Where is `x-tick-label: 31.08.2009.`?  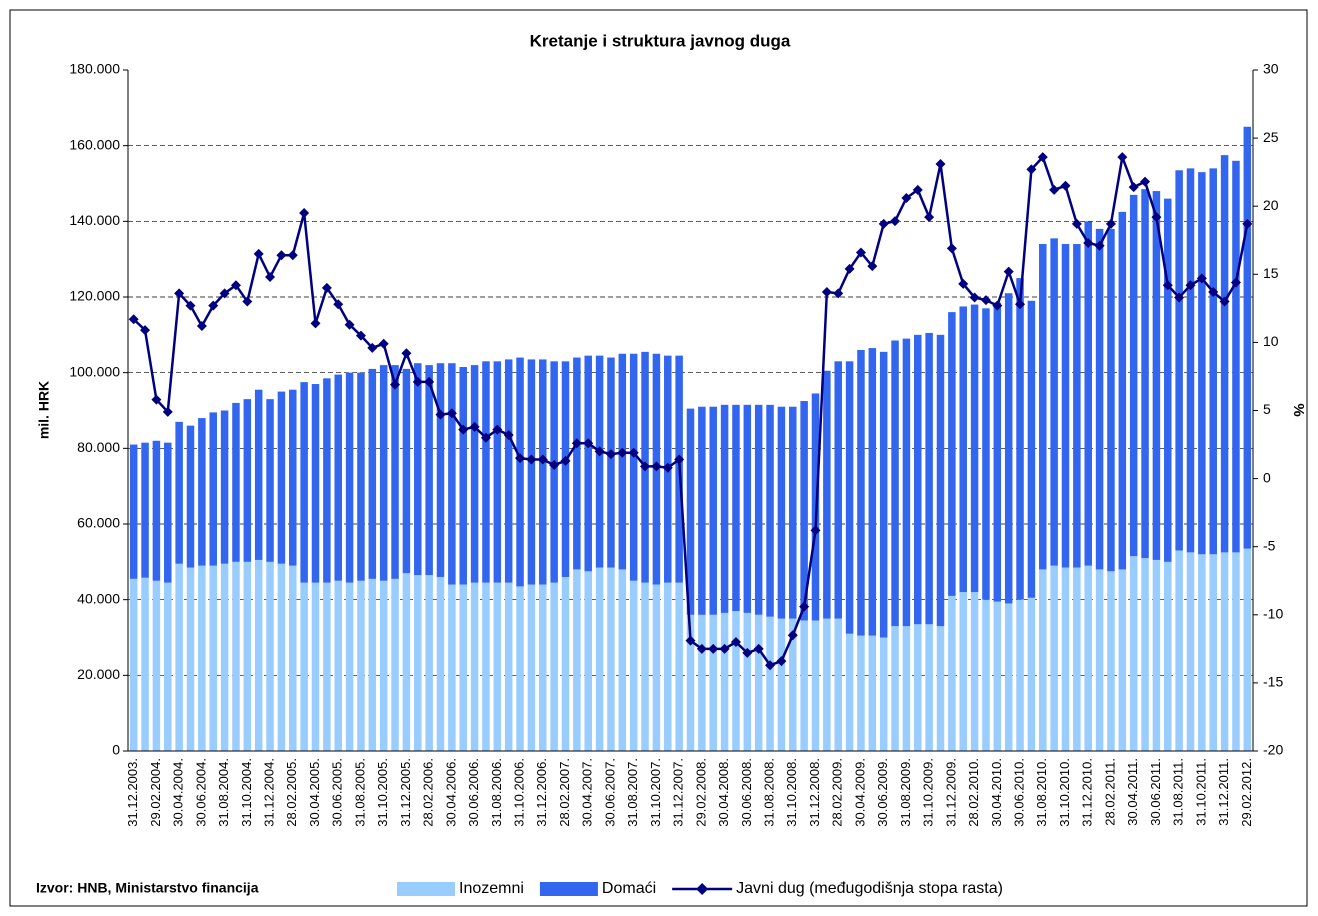
x-tick-label: 31.08.2009. is located at coordinates (905, 792).